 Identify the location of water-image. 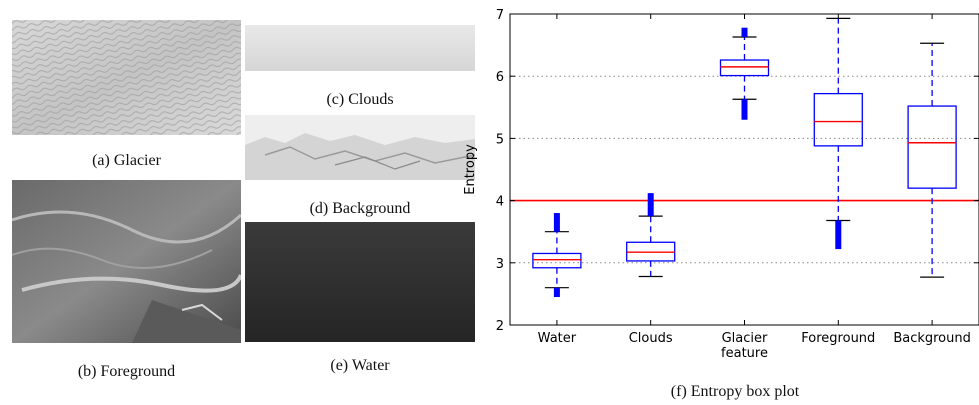
(360, 282).